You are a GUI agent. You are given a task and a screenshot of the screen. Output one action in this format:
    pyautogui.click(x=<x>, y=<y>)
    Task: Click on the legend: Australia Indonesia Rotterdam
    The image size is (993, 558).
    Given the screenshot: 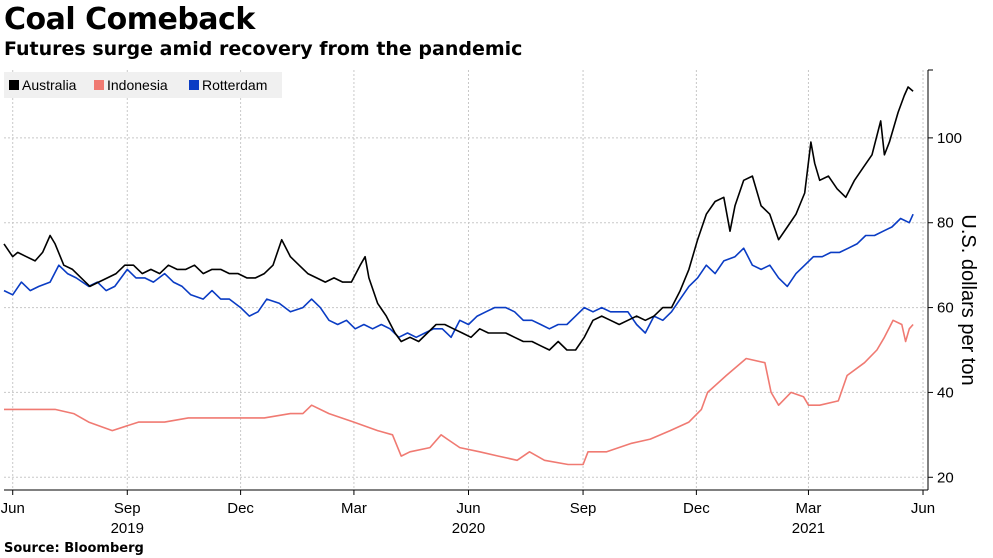 What is the action you would take?
    pyautogui.click(x=143, y=85)
    